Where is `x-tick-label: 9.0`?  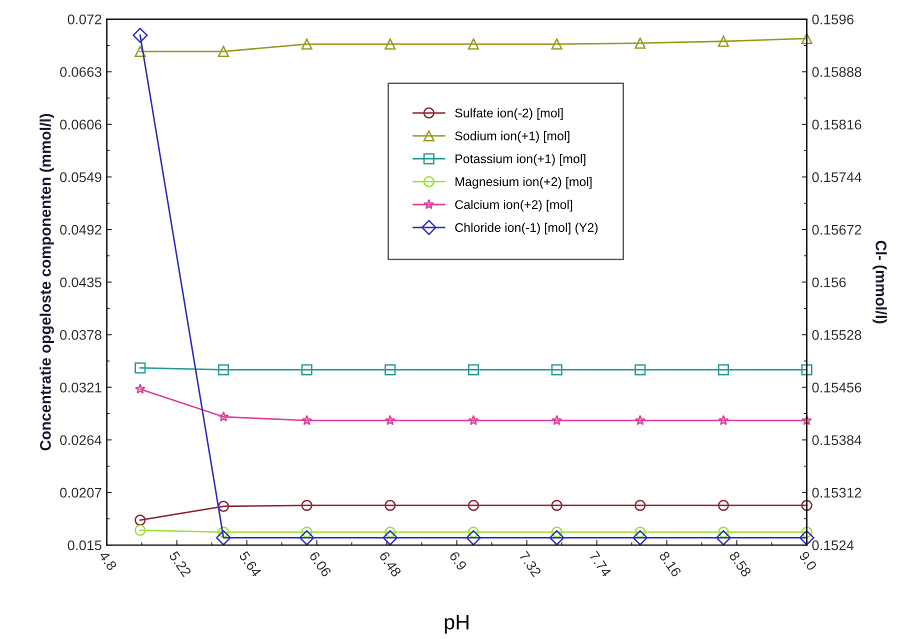 x-tick-label: 9.0 is located at coordinates (808, 561).